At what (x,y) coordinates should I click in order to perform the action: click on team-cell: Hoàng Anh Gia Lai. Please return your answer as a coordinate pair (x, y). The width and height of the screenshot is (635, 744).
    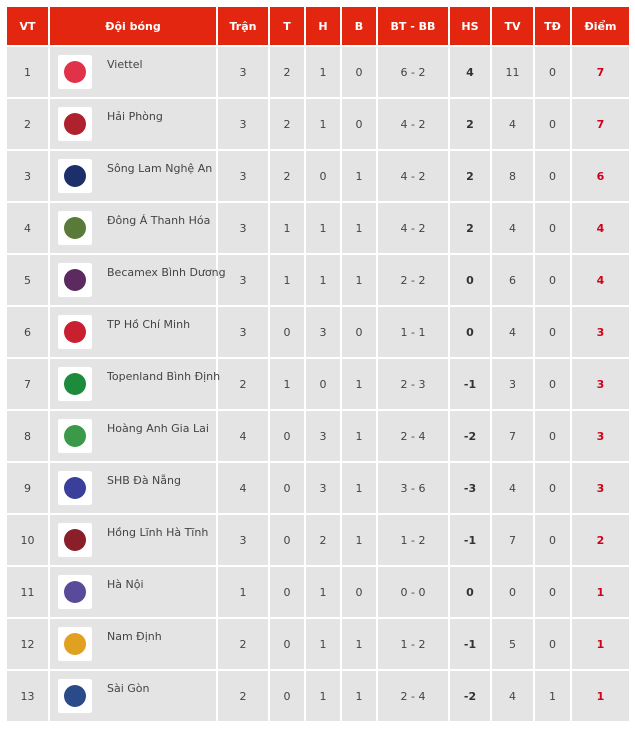
    Looking at the image, I should click on (133, 436).